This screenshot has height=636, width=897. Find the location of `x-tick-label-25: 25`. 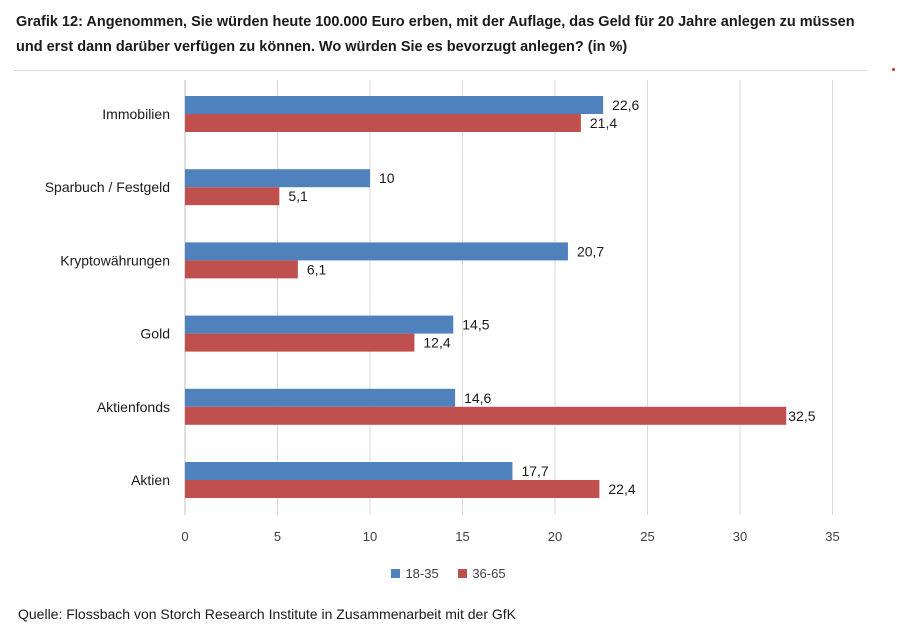

x-tick-label-25: 25 is located at coordinates (647, 536).